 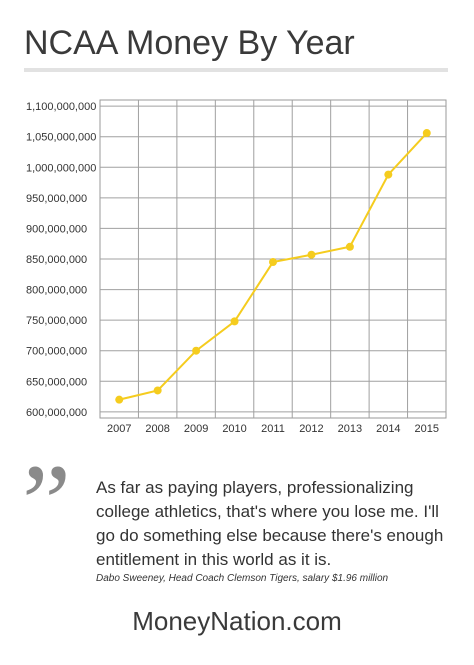 I want to click on quote-mark-icon: ”, so click(x=46, y=503).